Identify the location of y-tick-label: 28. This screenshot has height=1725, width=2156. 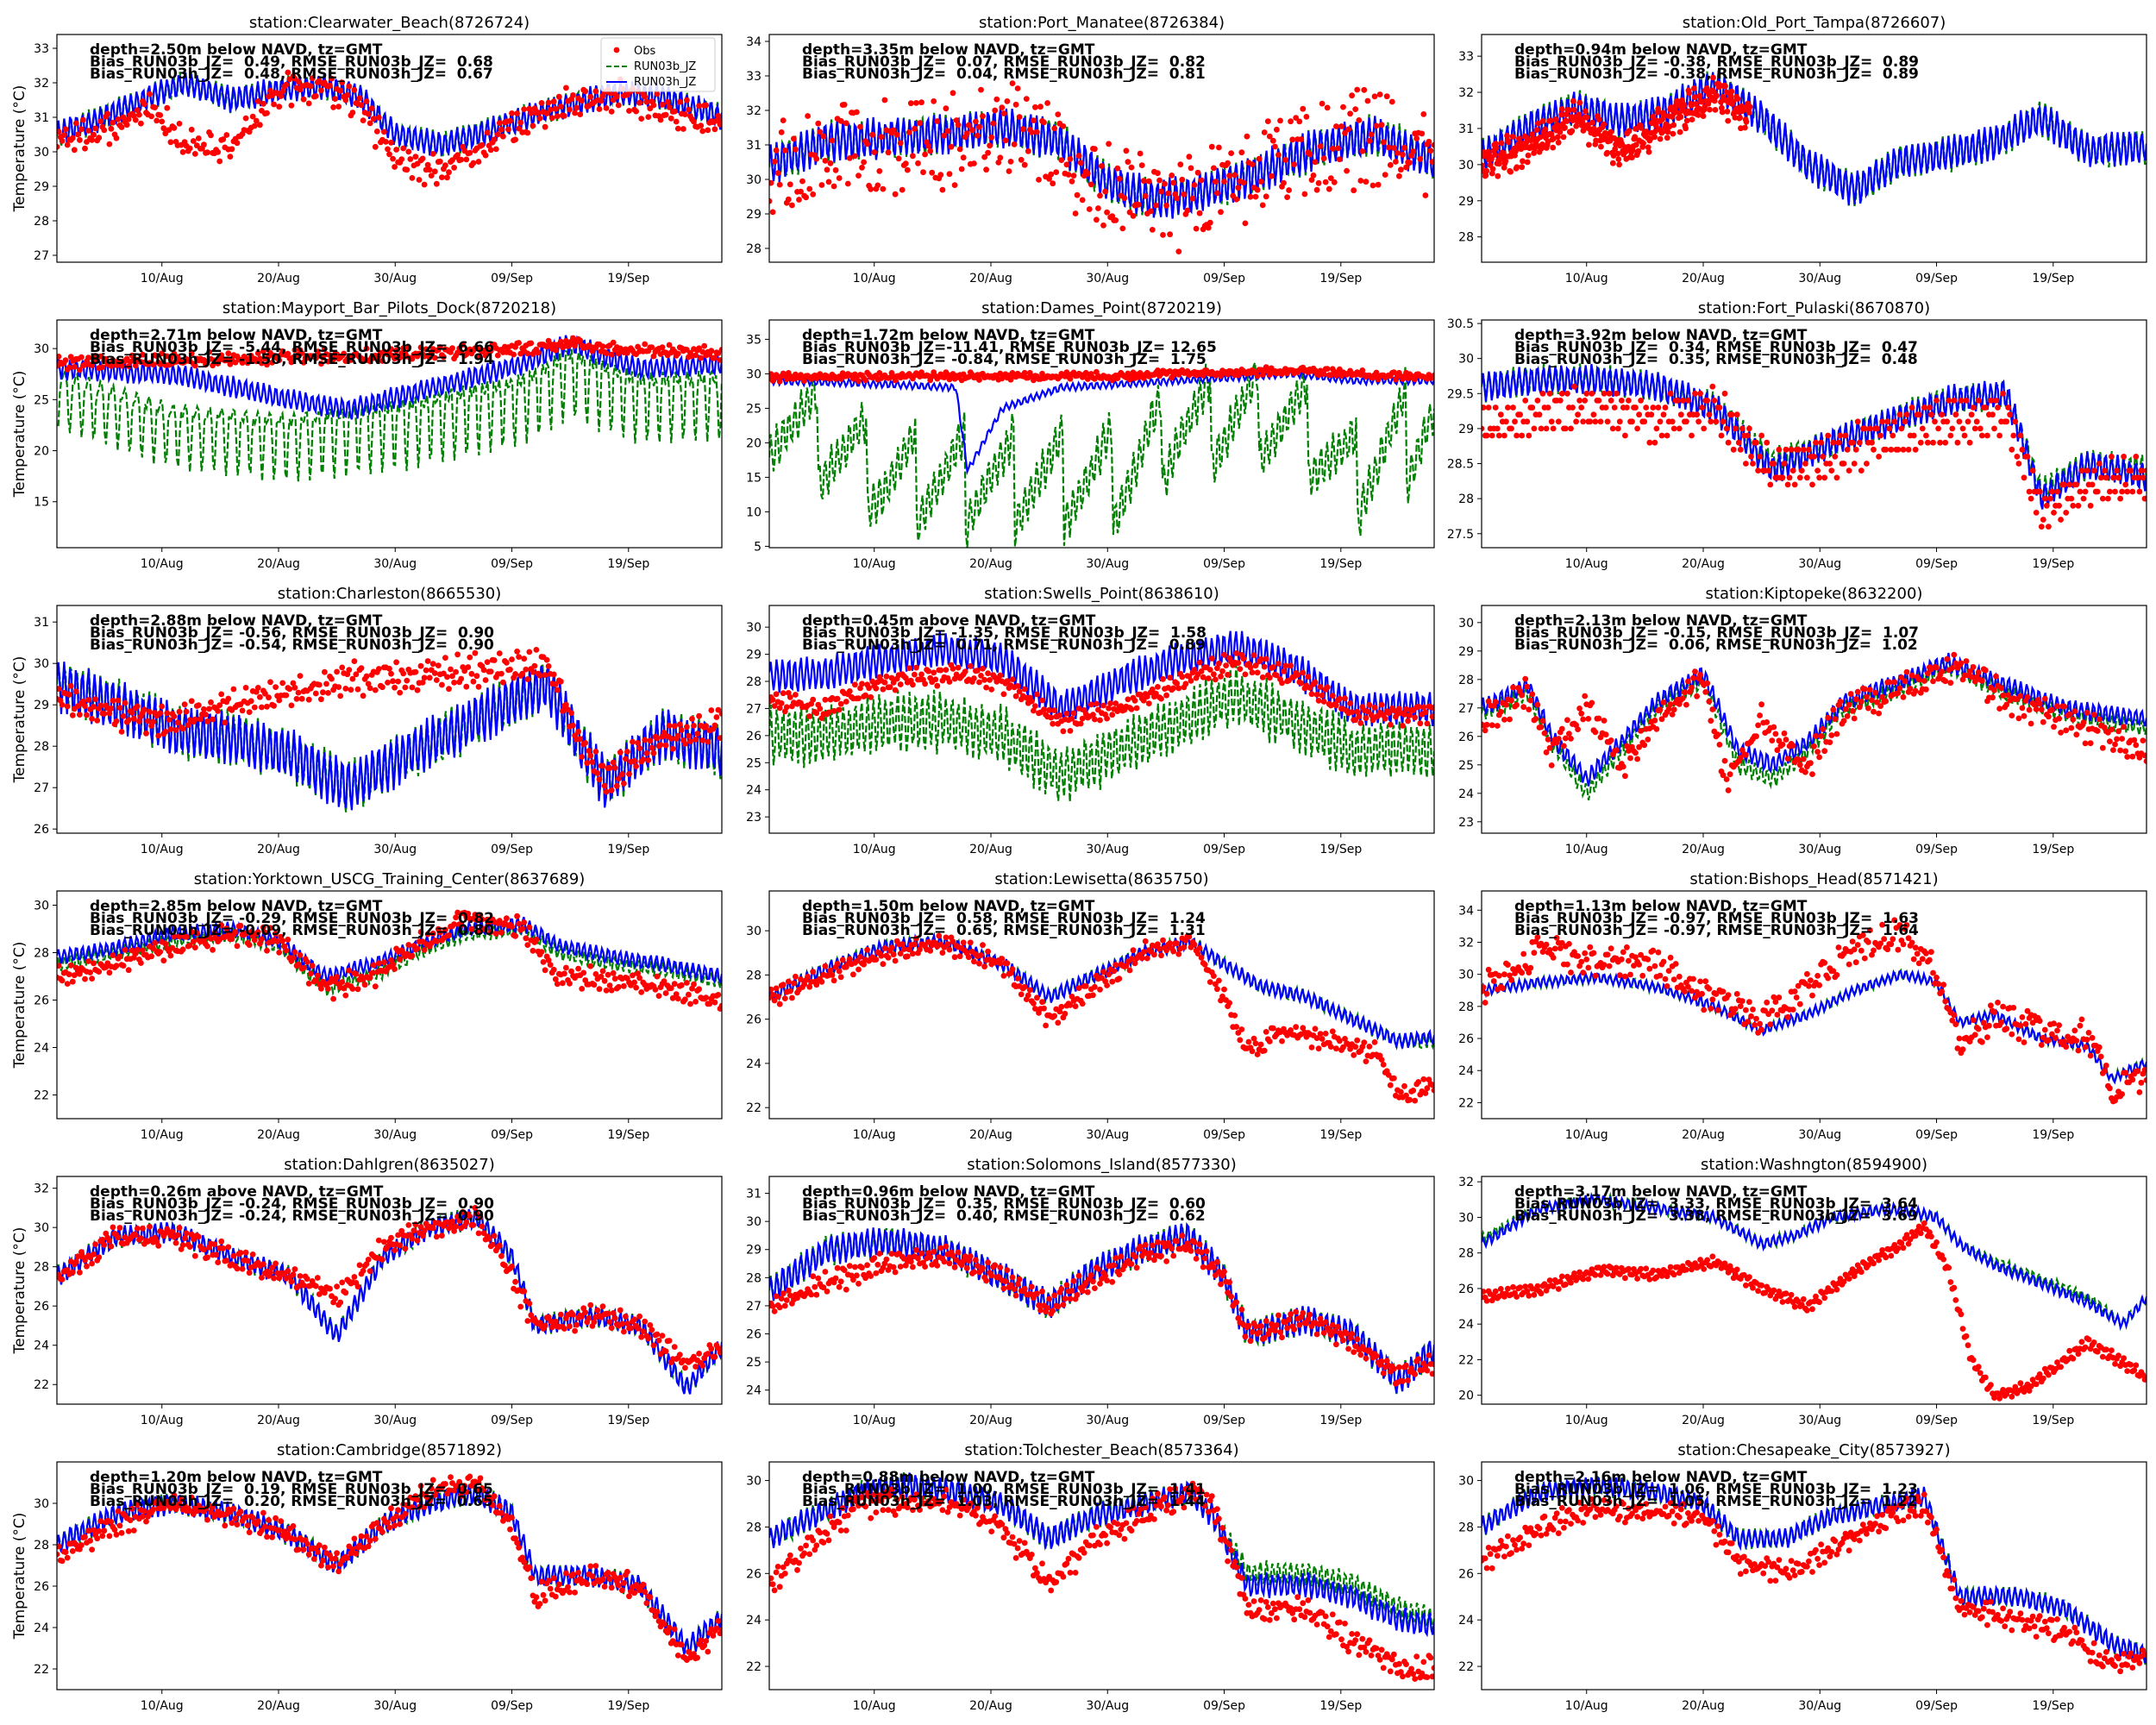
(1466, 1007).